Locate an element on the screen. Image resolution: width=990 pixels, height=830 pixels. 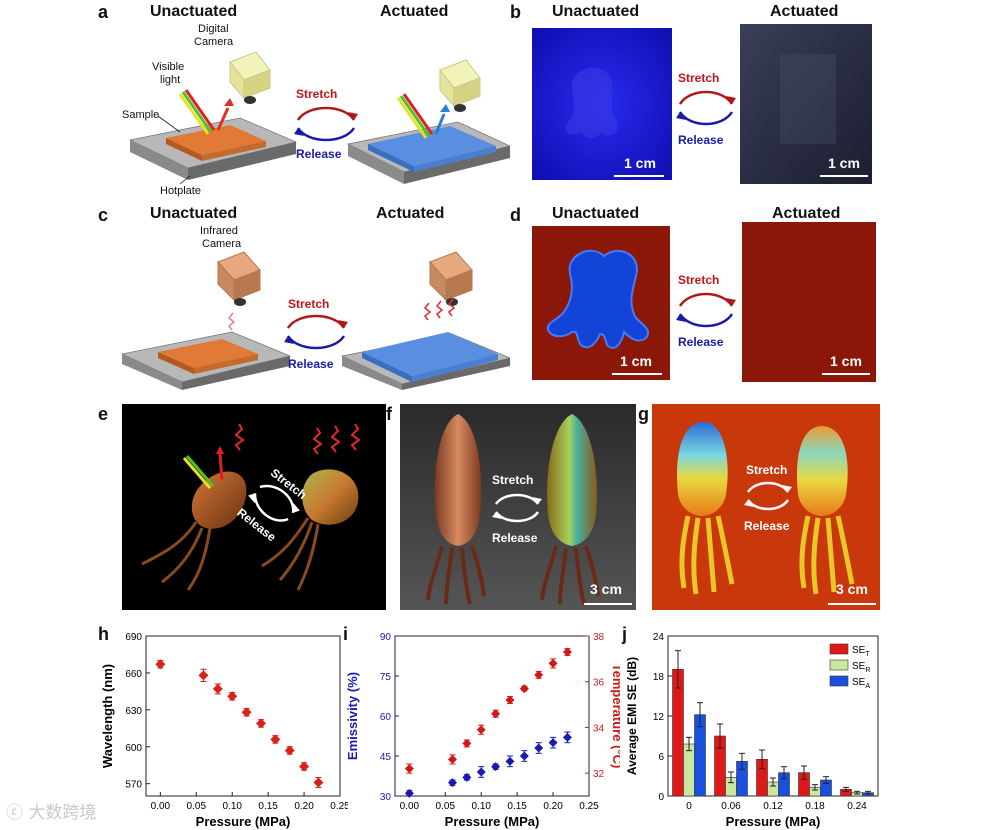
x-tick-label: 0 is located at coordinates (689, 806).